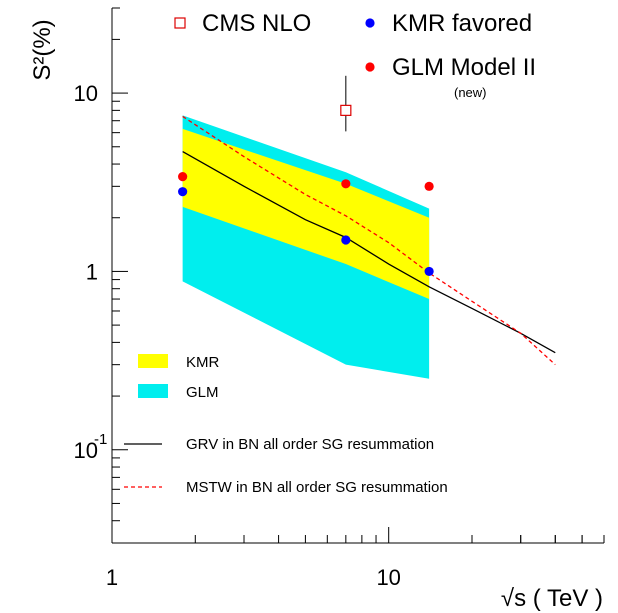 The height and width of the screenshot is (613, 618). What do you see at coordinates (203, 362) in the screenshot?
I see `legend-band-label: KMR` at bounding box center [203, 362].